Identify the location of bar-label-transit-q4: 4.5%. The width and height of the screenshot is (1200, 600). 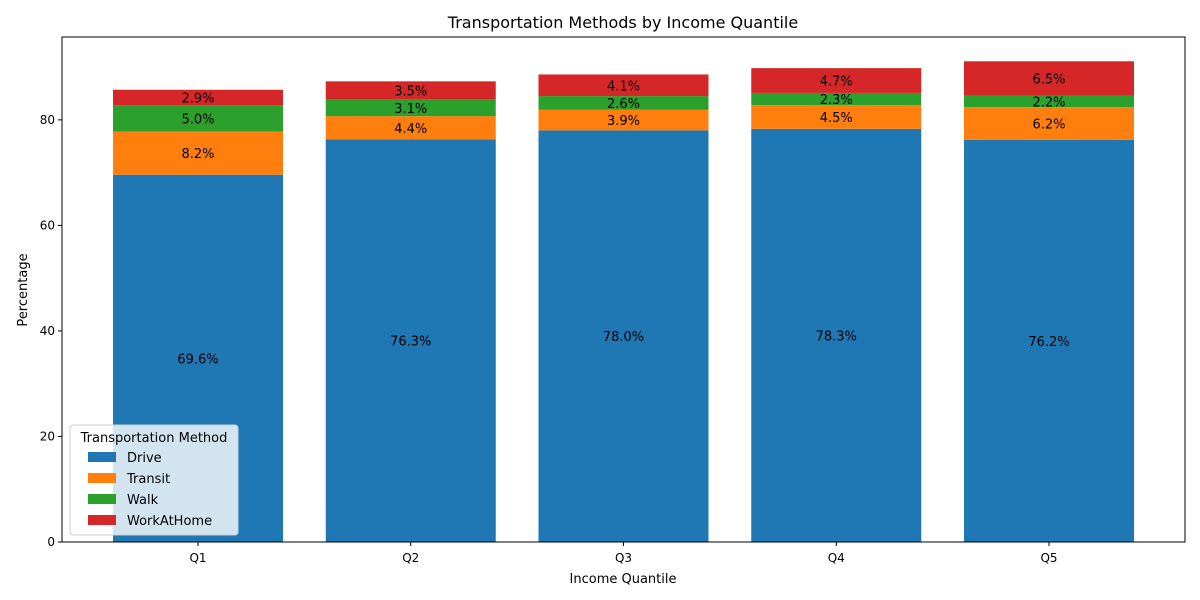
(836, 118).